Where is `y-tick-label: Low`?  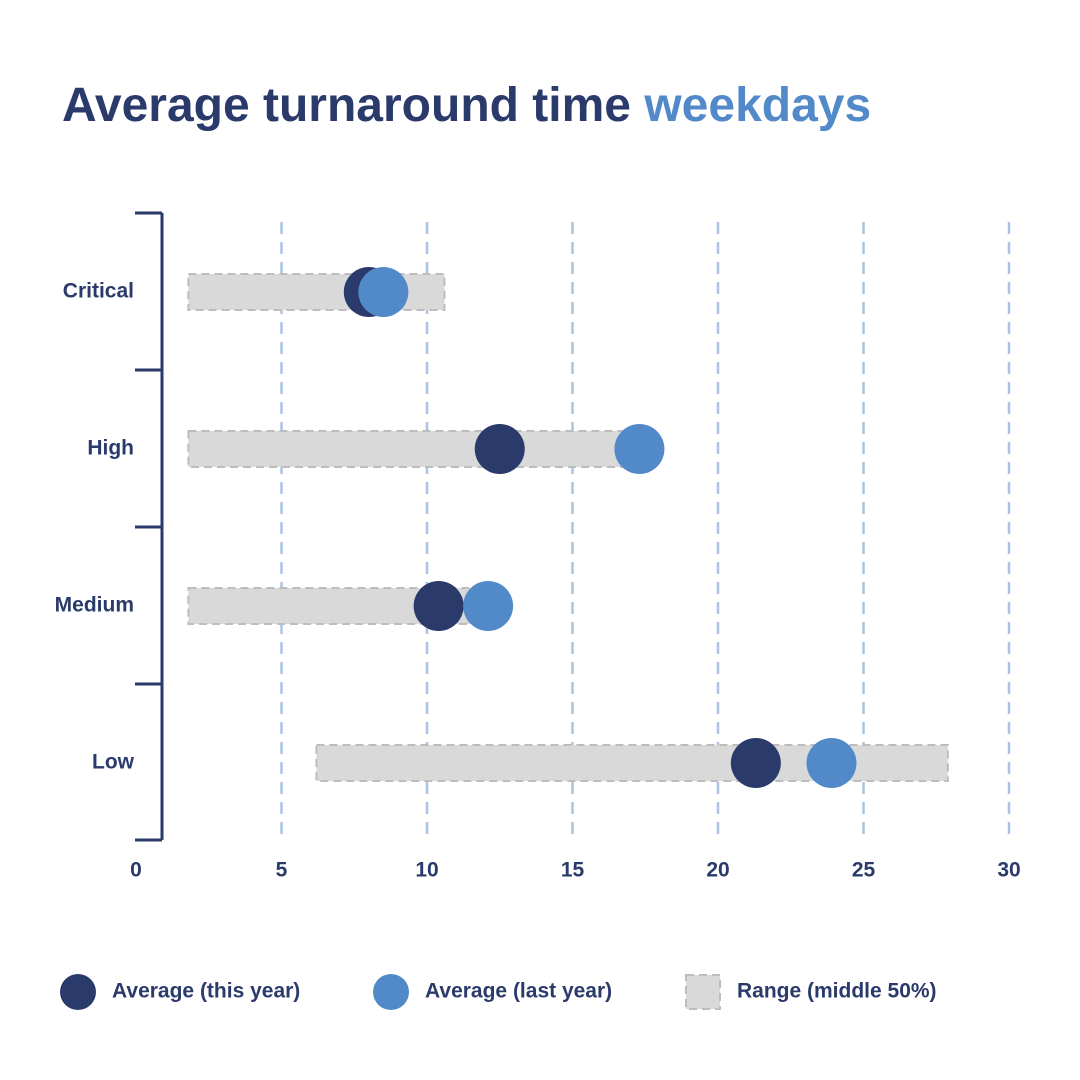 y-tick-label: Low is located at coordinates (113, 762).